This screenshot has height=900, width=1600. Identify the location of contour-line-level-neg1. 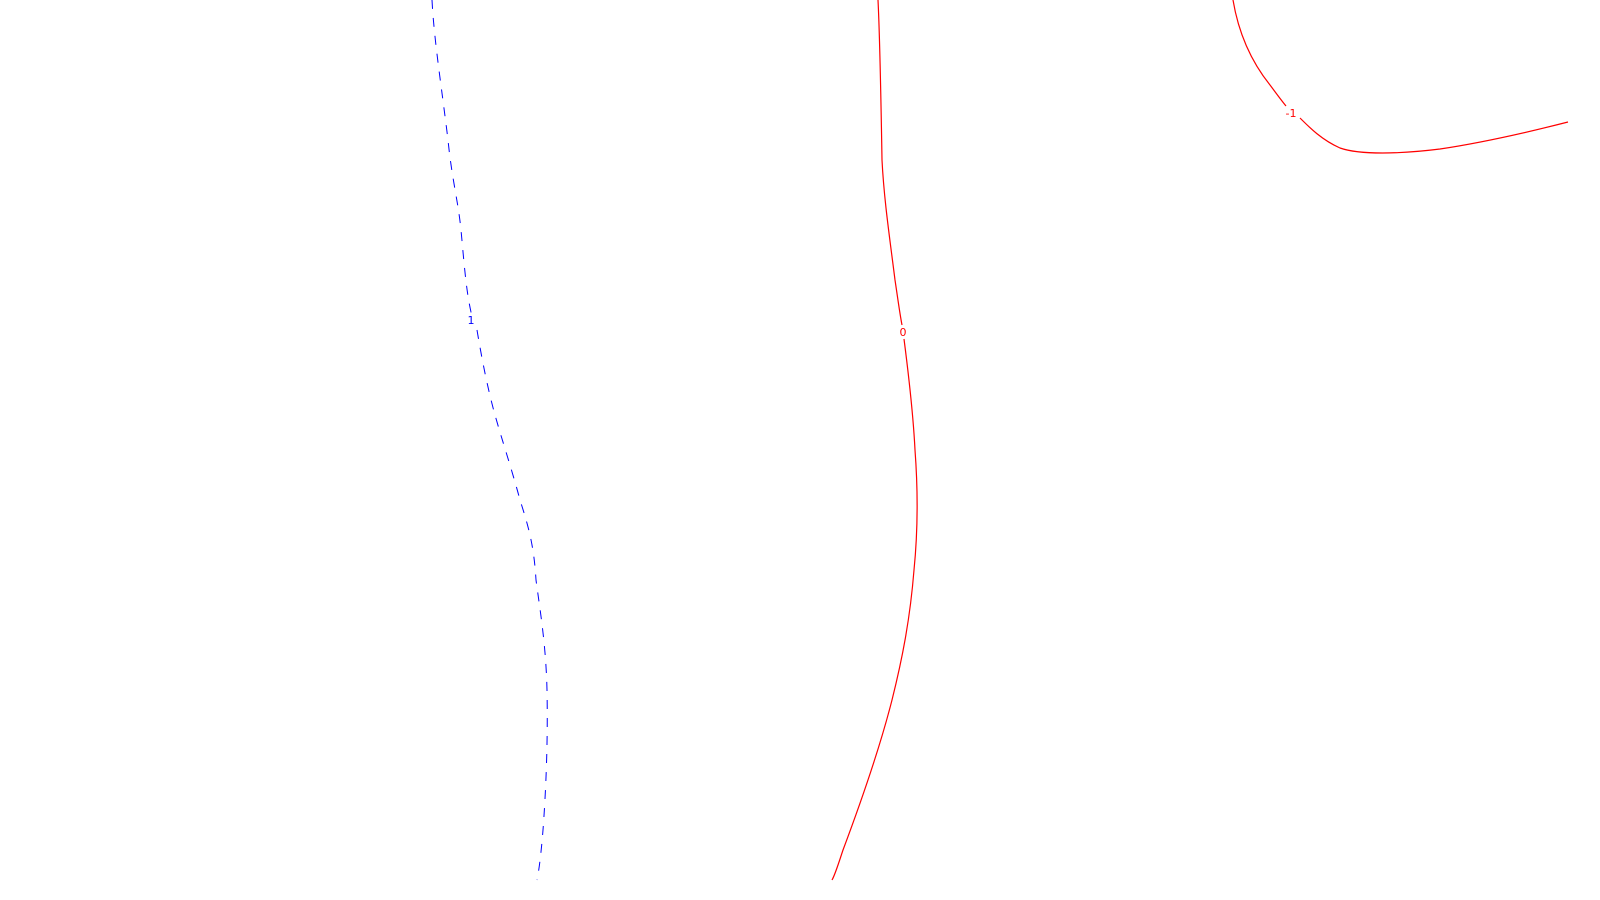
(1259, 53).